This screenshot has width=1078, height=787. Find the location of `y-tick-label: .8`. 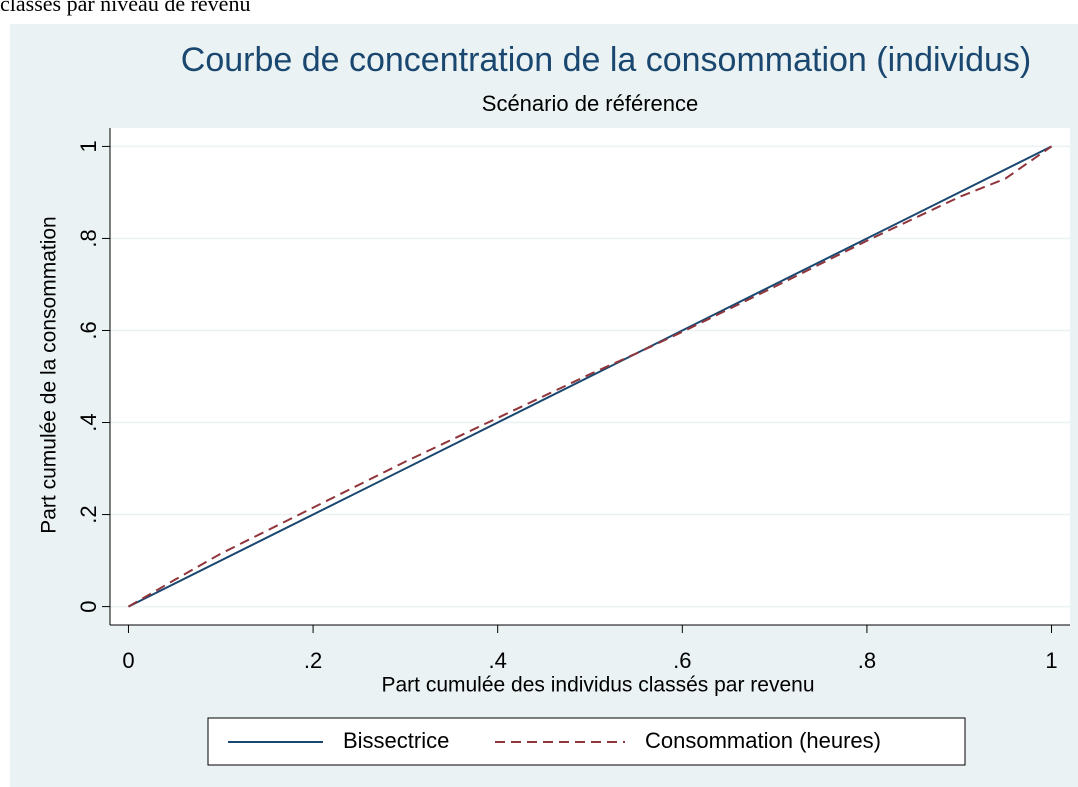

y-tick-label: .8 is located at coordinates (88, 238).